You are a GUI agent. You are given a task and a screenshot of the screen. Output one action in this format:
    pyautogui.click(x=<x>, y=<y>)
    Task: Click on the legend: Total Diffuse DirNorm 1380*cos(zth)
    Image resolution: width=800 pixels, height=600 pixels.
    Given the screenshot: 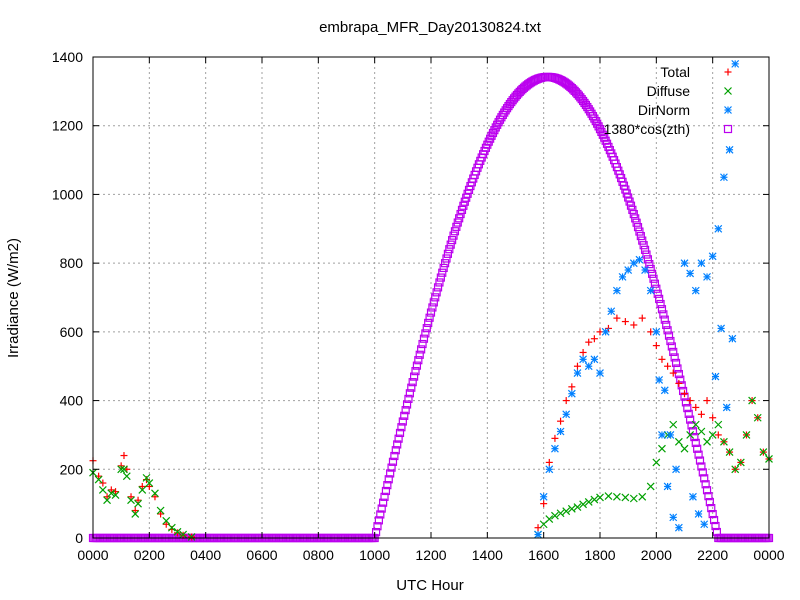 What is the action you would take?
    pyautogui.click(x=668, y=100)
    